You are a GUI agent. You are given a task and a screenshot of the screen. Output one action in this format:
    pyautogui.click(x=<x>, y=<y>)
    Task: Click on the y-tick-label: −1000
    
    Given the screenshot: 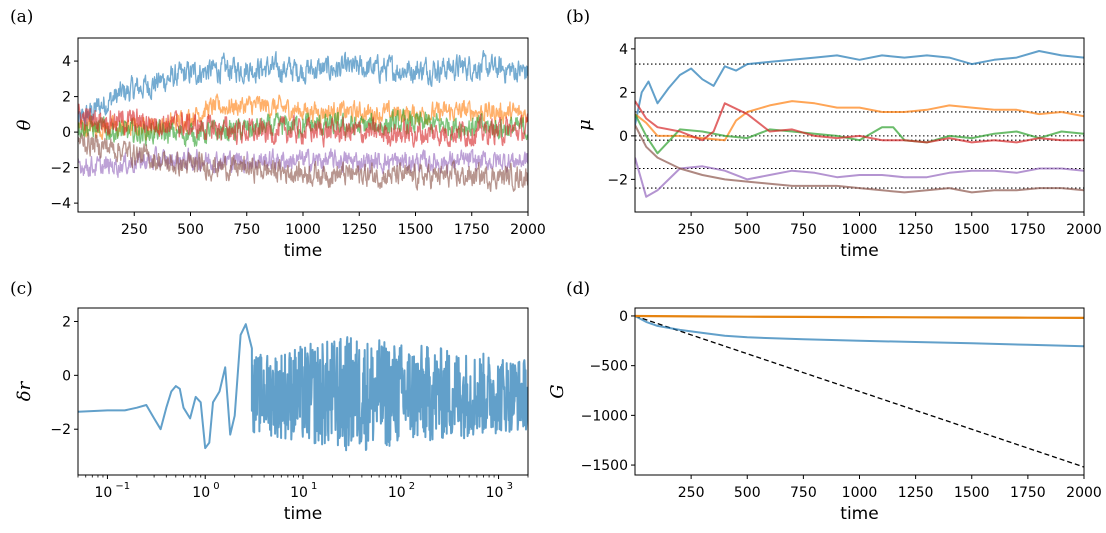 What is the action you would take?
    pyautogui.click(x=604, y=416)
    